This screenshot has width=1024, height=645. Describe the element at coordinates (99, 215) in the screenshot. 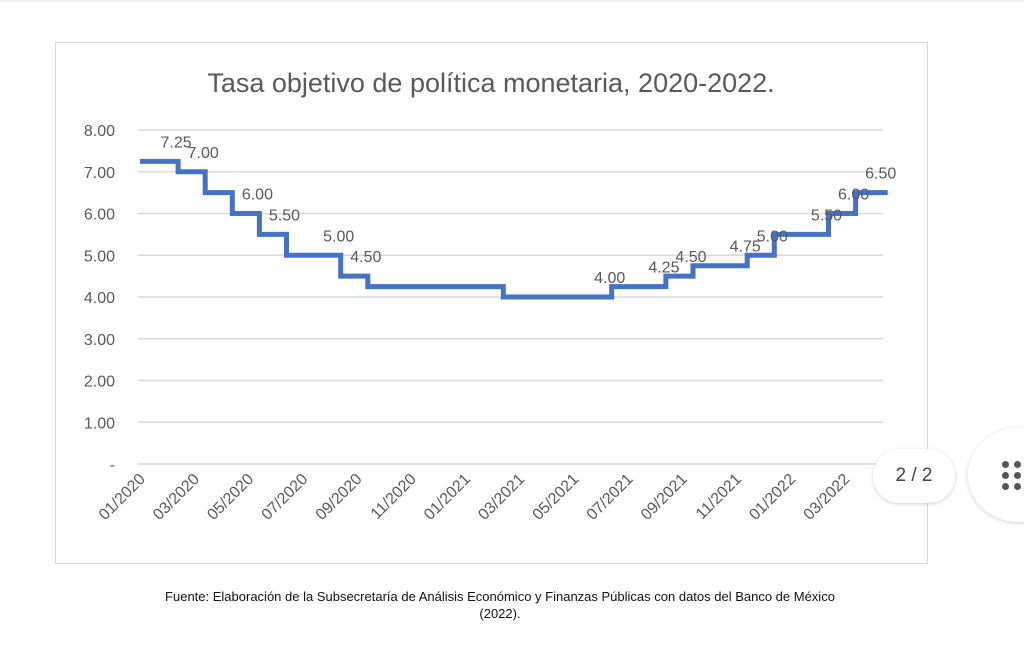

I see `y-tick-label: 6.00` at that location.